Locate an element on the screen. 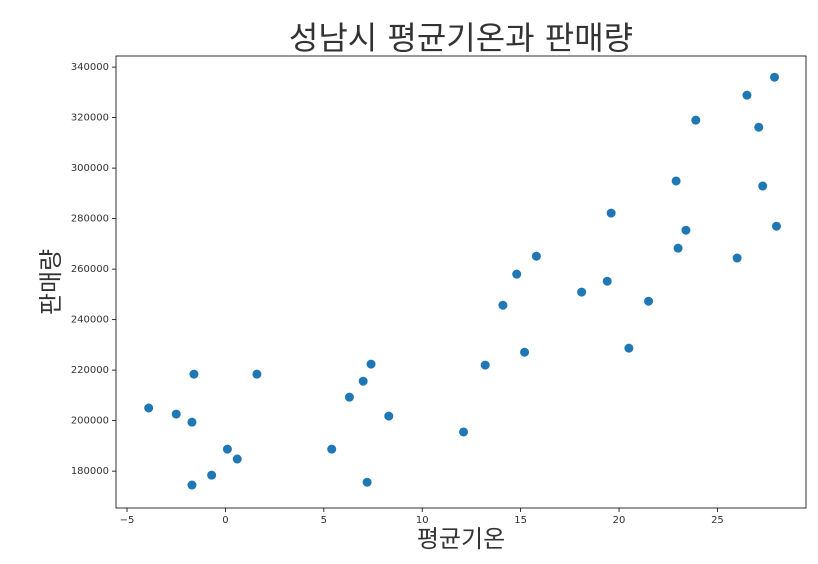 The image size is (818, 564). y-tick-label: 320000 is located at coordinates (90, 118).